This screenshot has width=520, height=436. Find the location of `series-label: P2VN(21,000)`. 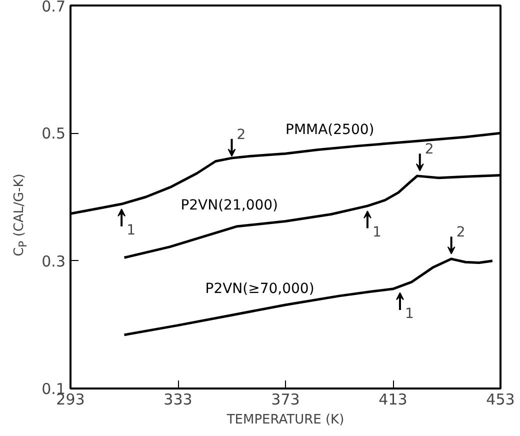

series-label: P2VN(21,000) is located at coordinates (229, 205).